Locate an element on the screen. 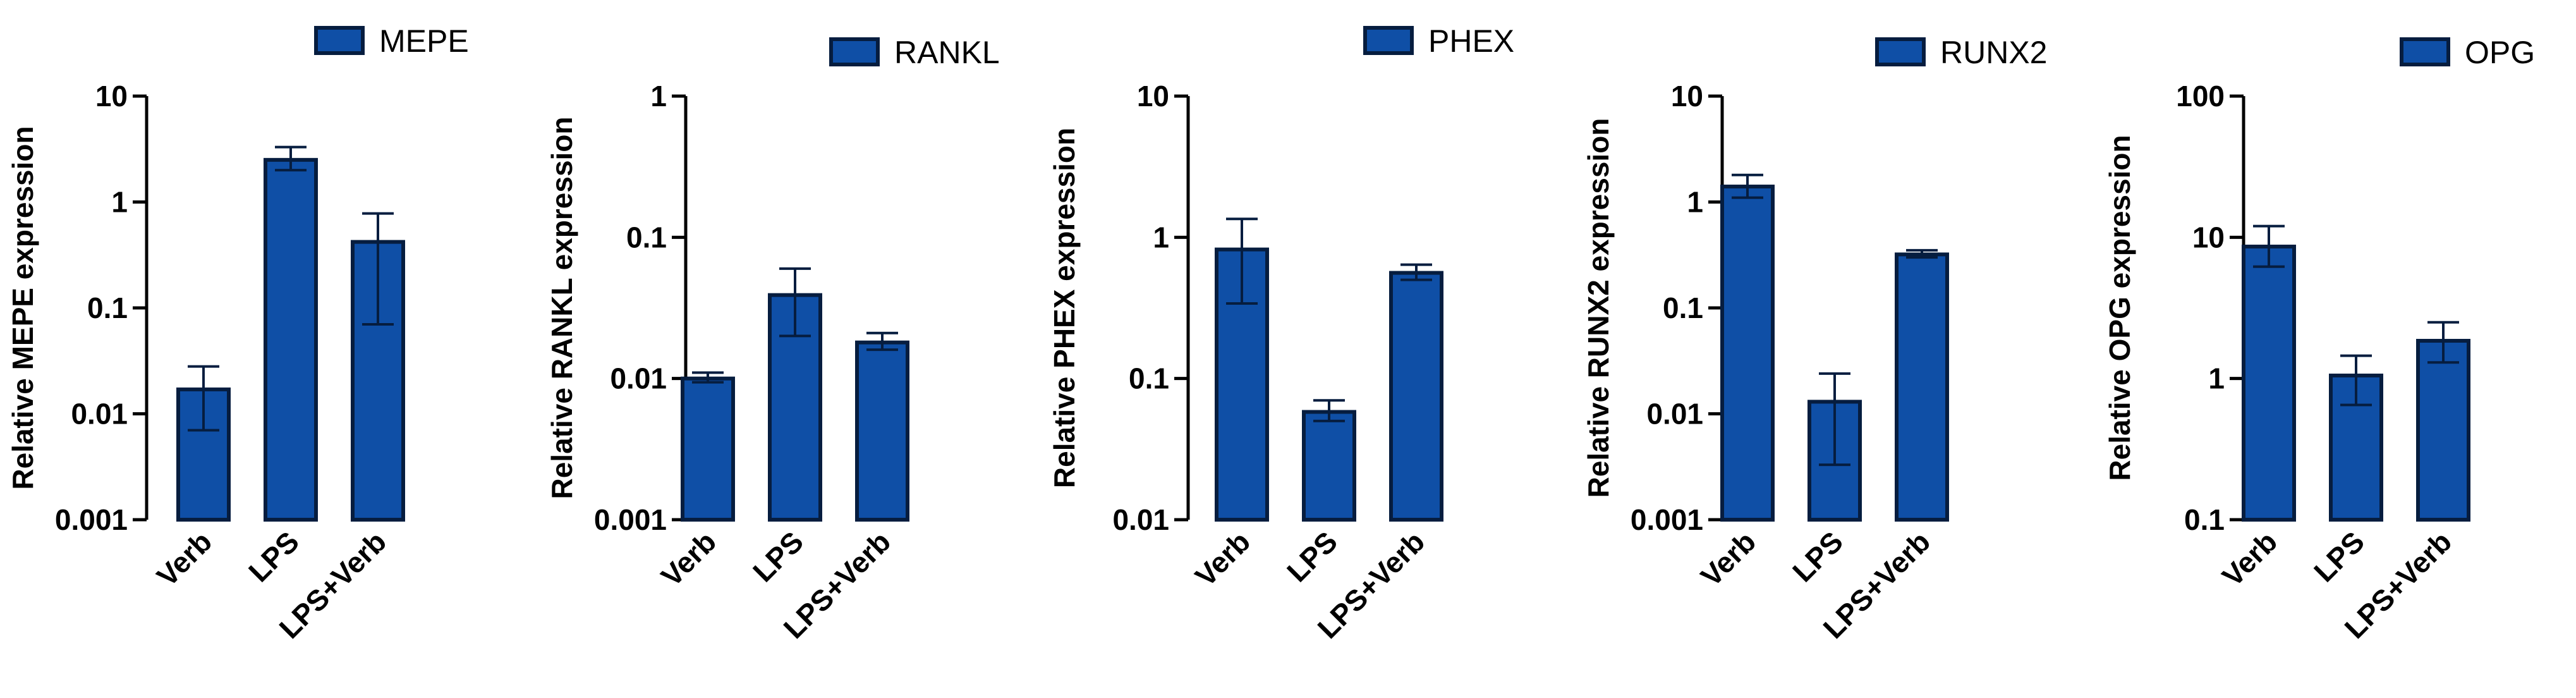 The height and width of the screenshot is (698, 2576). y-axis-title: Relative PHEX expression is located at coordinates (1065, 308).